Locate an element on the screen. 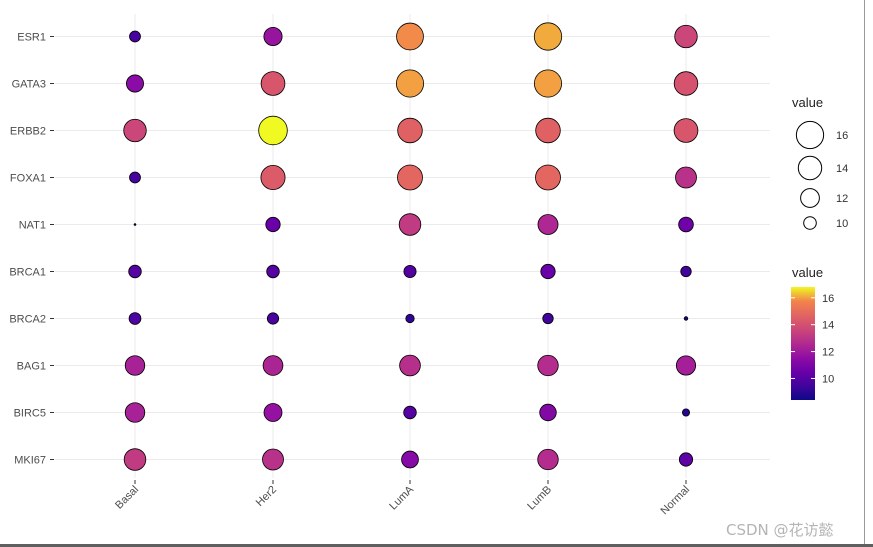 This screenshot has height=547, width=873. x-tick-label: Normal is located at coordinates (676, 501).